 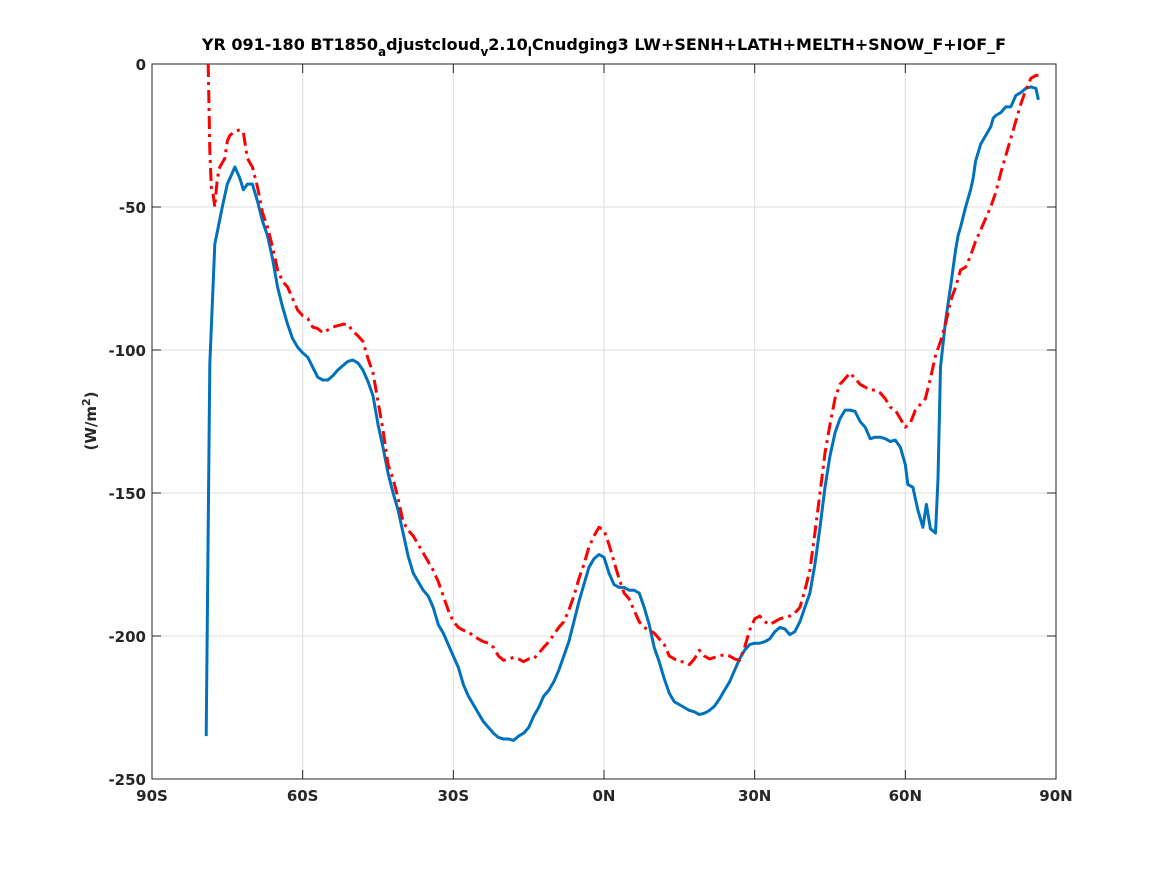 What do you see at coordinates (905, 796) in the screenshot?
I see `x-tick-label: 60N` at bounding box center [905, 796].